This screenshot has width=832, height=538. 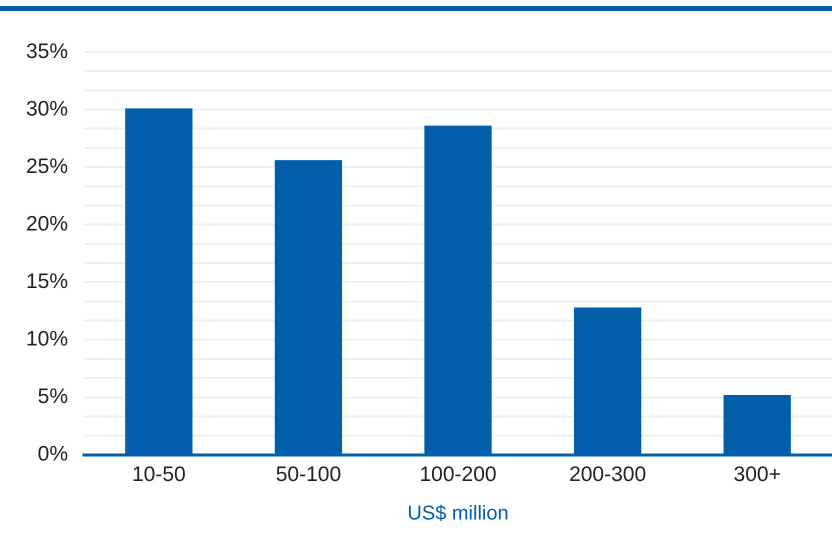 I want to click on y-tick-label: 15%, so click(x=47, y=281).